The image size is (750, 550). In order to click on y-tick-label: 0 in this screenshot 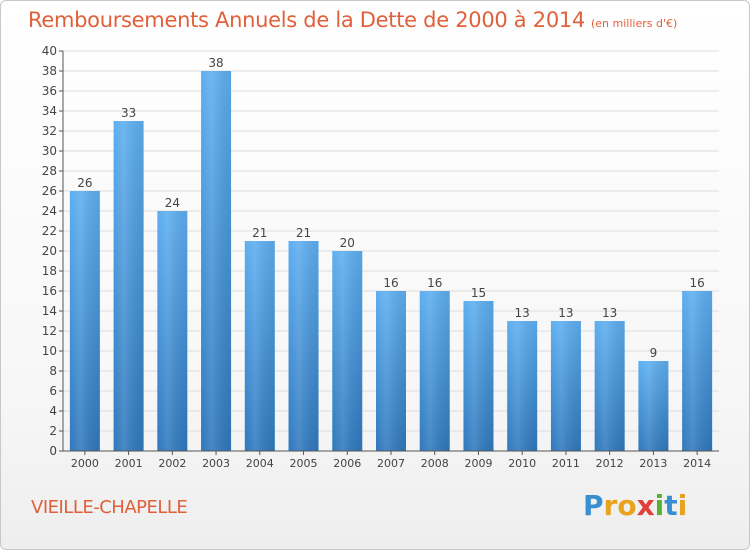, I will do `click(53, 451)`.